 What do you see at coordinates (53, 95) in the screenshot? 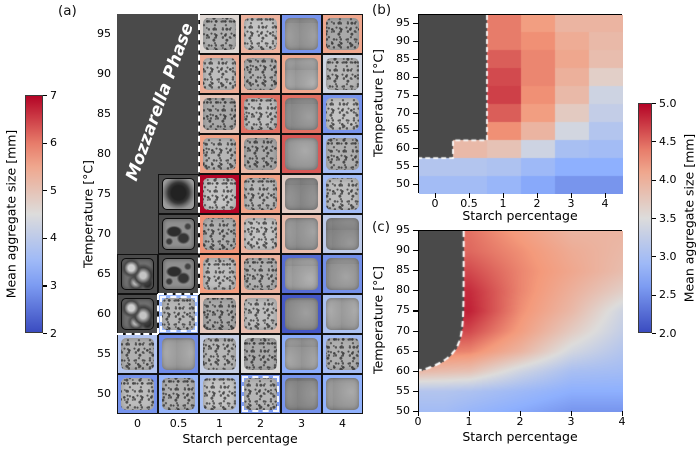
I see `colorbar-left-tick: 7` at bounding box center [53, 95].